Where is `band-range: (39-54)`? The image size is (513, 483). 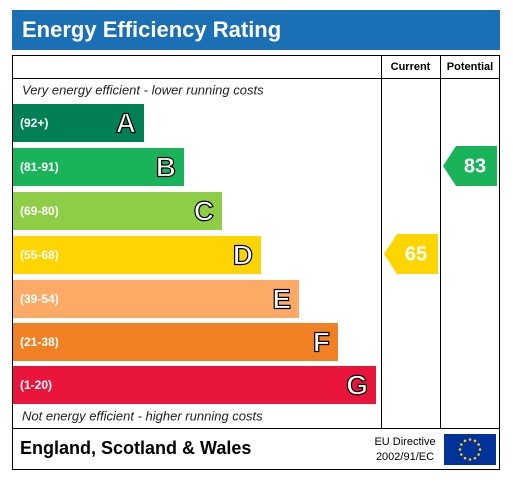 band-range: (39-54) is located at coordinates (39, 299).